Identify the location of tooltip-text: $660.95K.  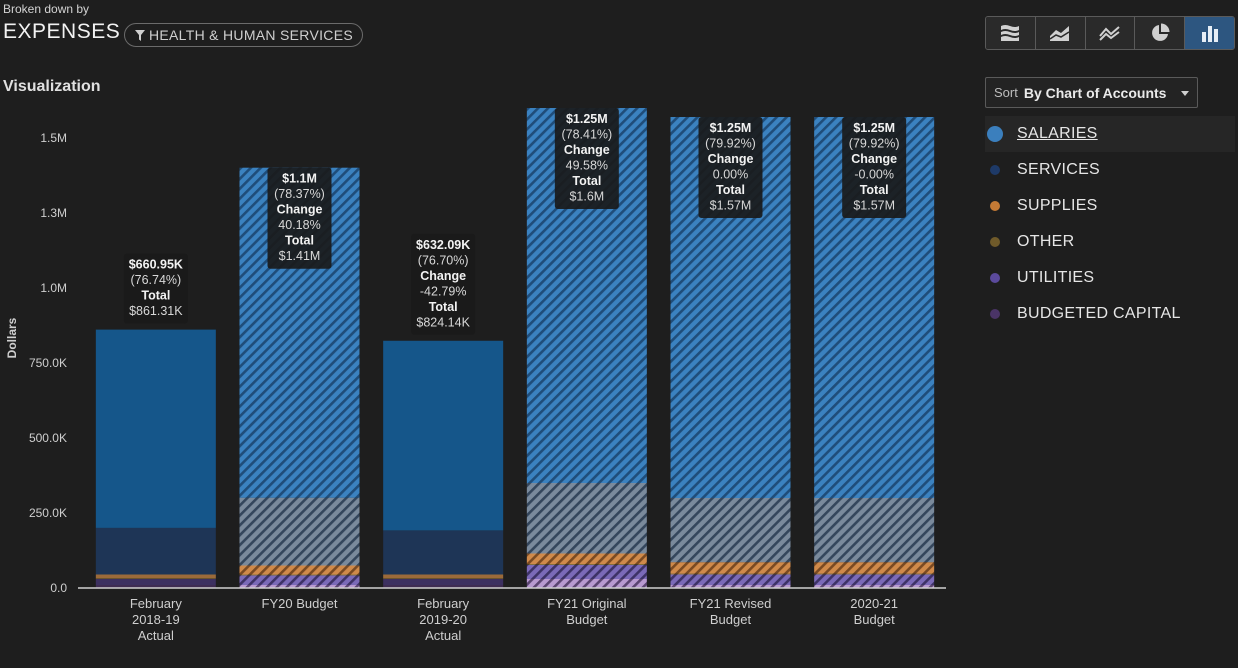
(156, 265).